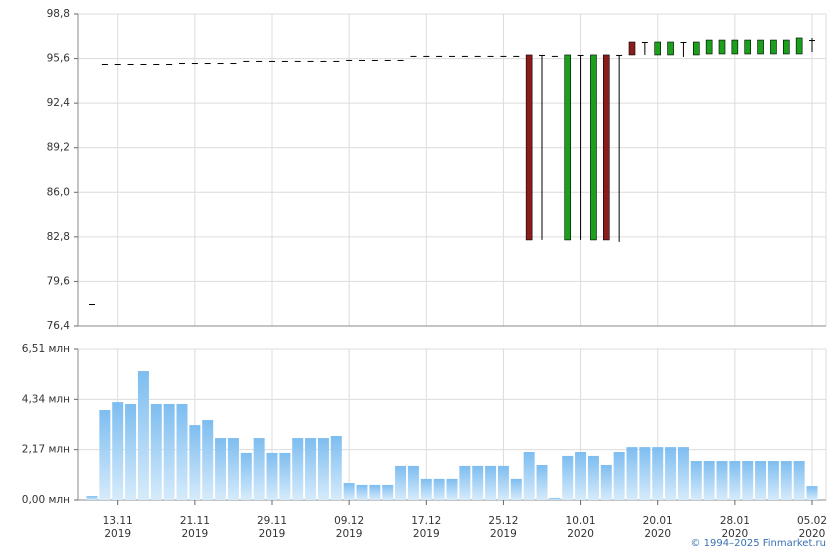 The width and height of the screenshot is (840, 550). I want to click on x-tick-label: 20.01, so click(658, 521).